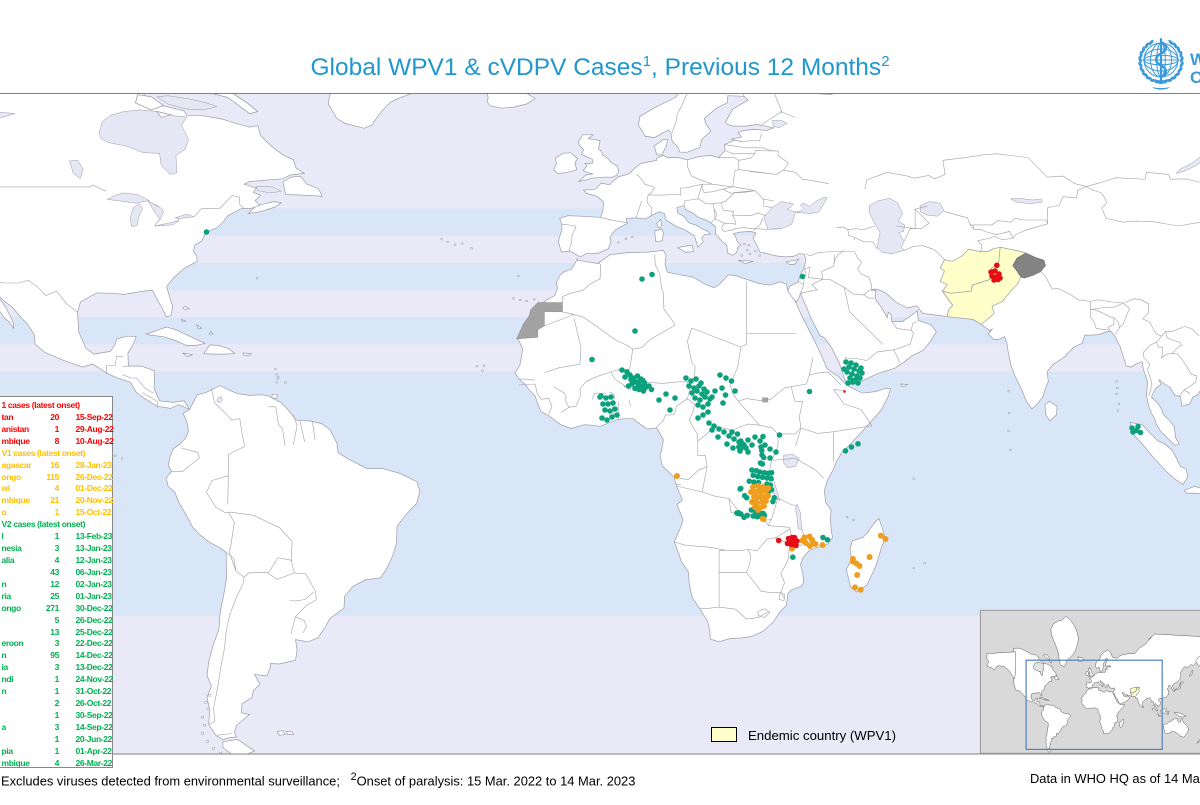 The image size is (1200, 805). What do you see at coordinates (1195, 77) in the screenshot?
I see `svg-text: Or` at bounding box center [1195, 77].